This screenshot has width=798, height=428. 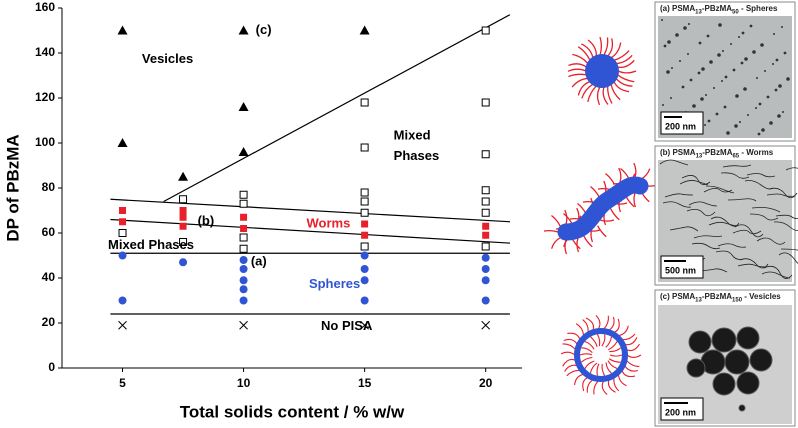 I want to click on panel-caption: (b) PSMA13-PBzMA65 - Worms, so click(x=716, y=154).